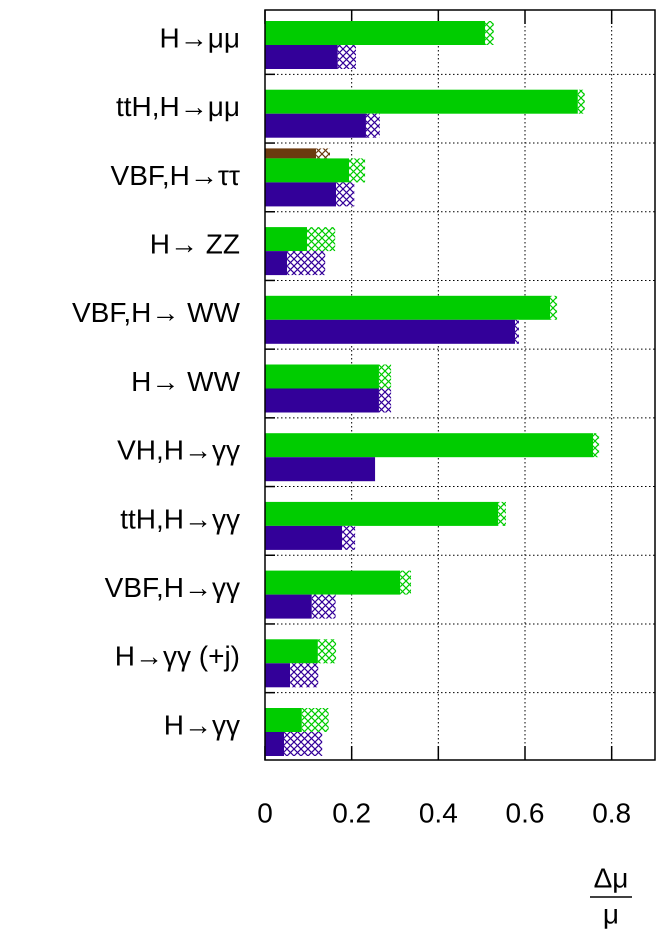  I want to click on x-tick-label: 0.6, so click(525, 812).